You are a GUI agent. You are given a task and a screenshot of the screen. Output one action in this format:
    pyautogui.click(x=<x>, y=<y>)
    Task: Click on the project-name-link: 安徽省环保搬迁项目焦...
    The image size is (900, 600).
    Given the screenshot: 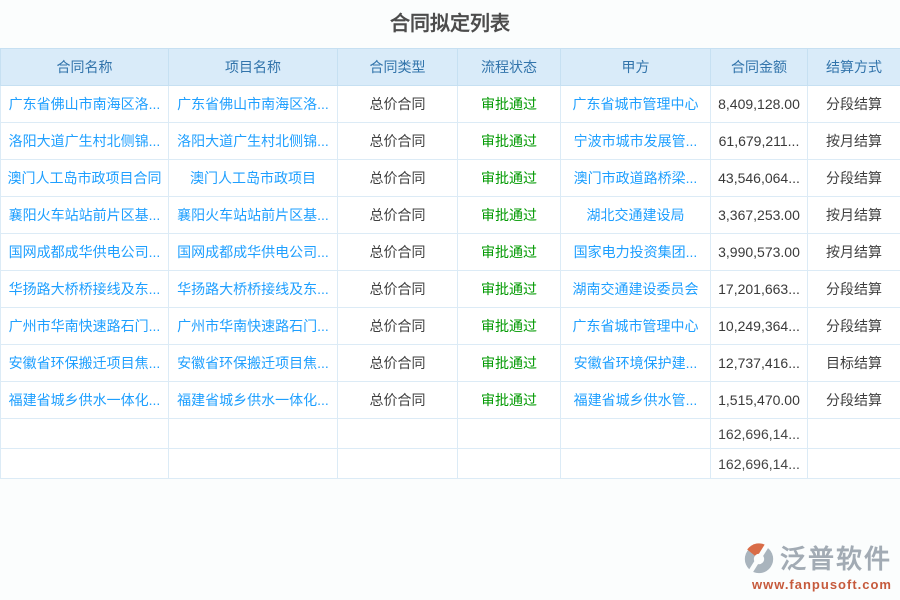 What is the action you would take?
    pyautogui.click(x=253, y=363)
    